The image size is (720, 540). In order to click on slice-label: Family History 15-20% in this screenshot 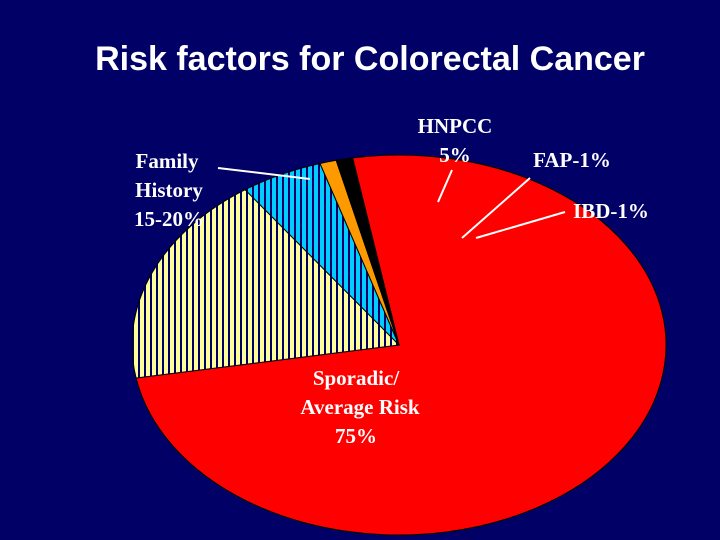, I will do `click(169, 190)`.